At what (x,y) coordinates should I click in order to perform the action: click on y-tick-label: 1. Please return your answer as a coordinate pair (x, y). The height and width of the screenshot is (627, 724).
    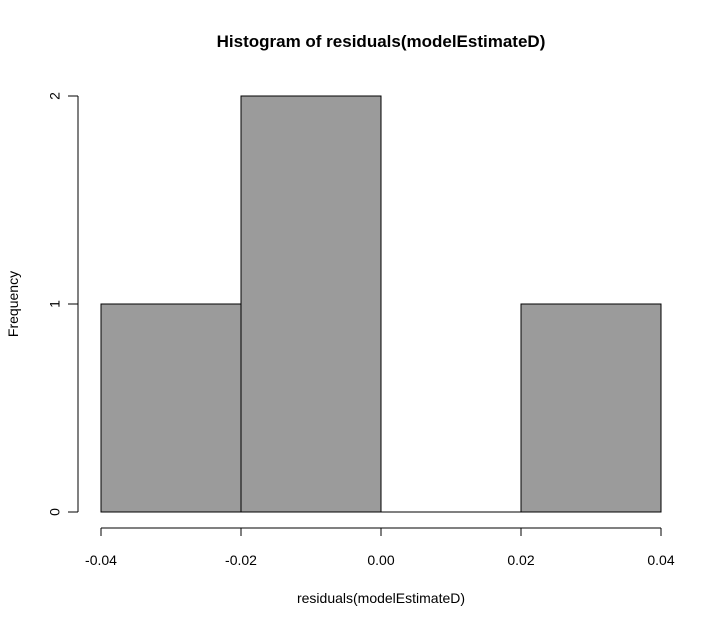
    Looking at the image, I should click on (55, 304).